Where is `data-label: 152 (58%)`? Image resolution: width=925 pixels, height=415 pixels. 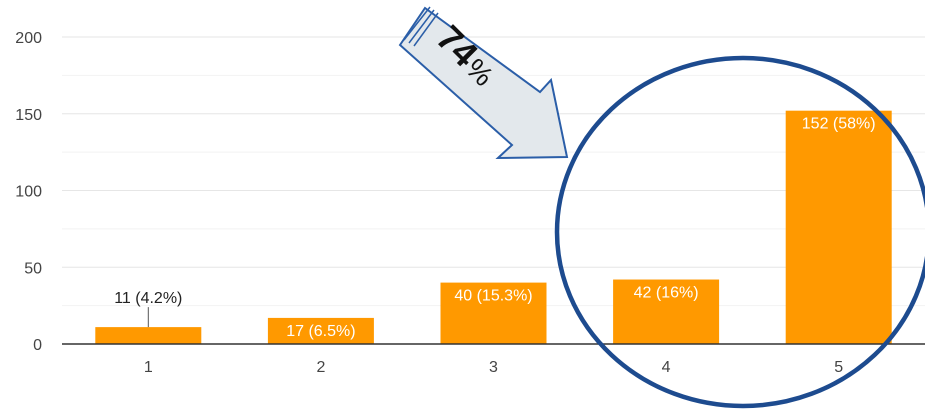
data-label: 152 (58%) is located at coordinates (839, 124).